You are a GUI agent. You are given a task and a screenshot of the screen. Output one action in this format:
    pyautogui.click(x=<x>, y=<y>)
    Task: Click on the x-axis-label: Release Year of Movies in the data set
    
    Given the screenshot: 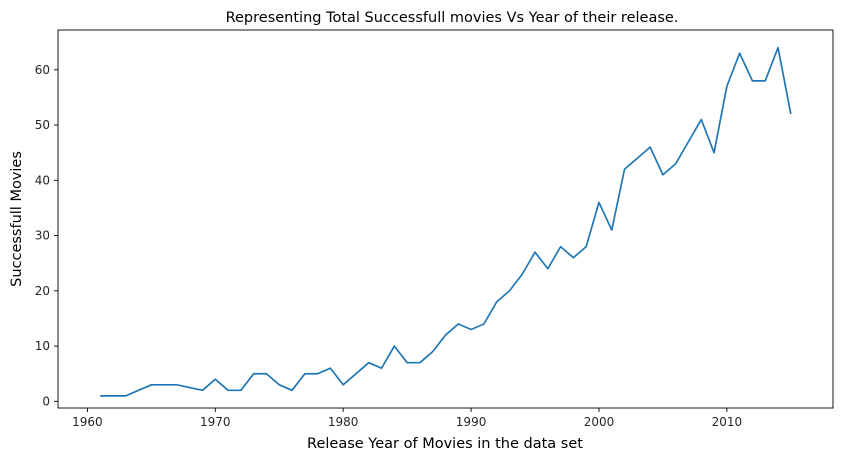 What is the action you would take?
    pyautogui.click(x=445, y=444)
    